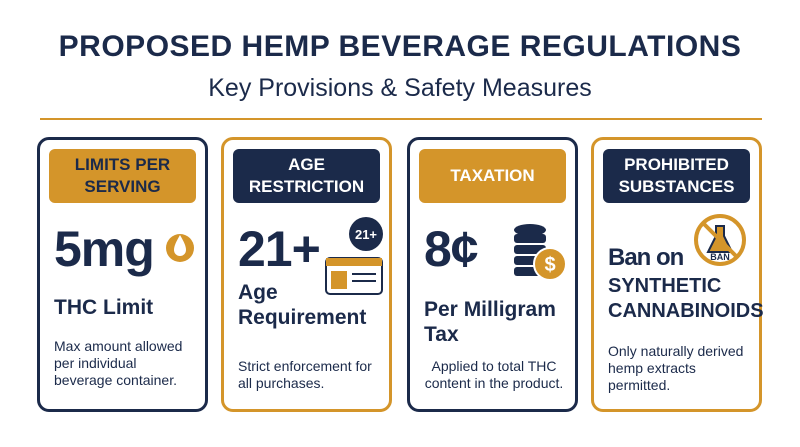 The width and height of the screenshot is (800, 447). I want to click on ban-icon: BAN, so click(720, 240).